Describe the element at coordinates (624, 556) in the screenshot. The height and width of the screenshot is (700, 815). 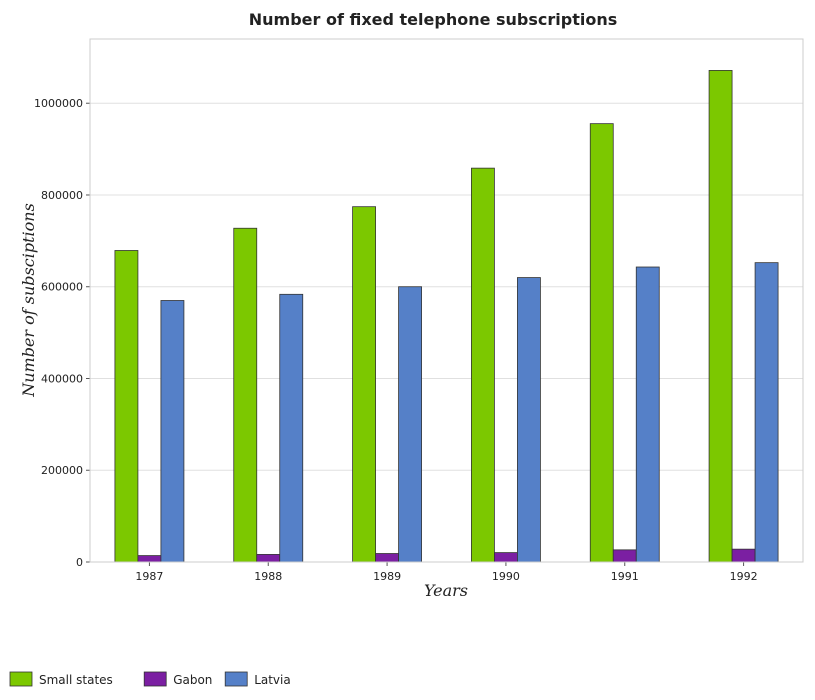
I see `bar-gabon-1991` at that location.